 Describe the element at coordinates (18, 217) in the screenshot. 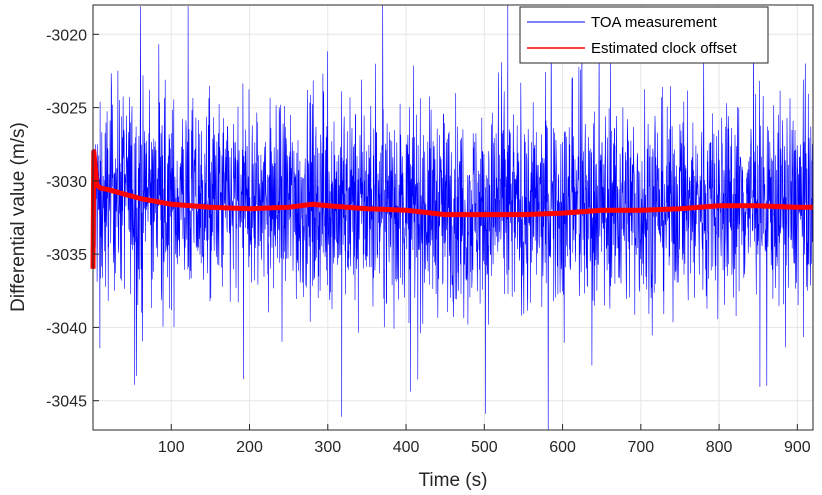

I see `y-axis-label: Differential value (m/s)` at that location.